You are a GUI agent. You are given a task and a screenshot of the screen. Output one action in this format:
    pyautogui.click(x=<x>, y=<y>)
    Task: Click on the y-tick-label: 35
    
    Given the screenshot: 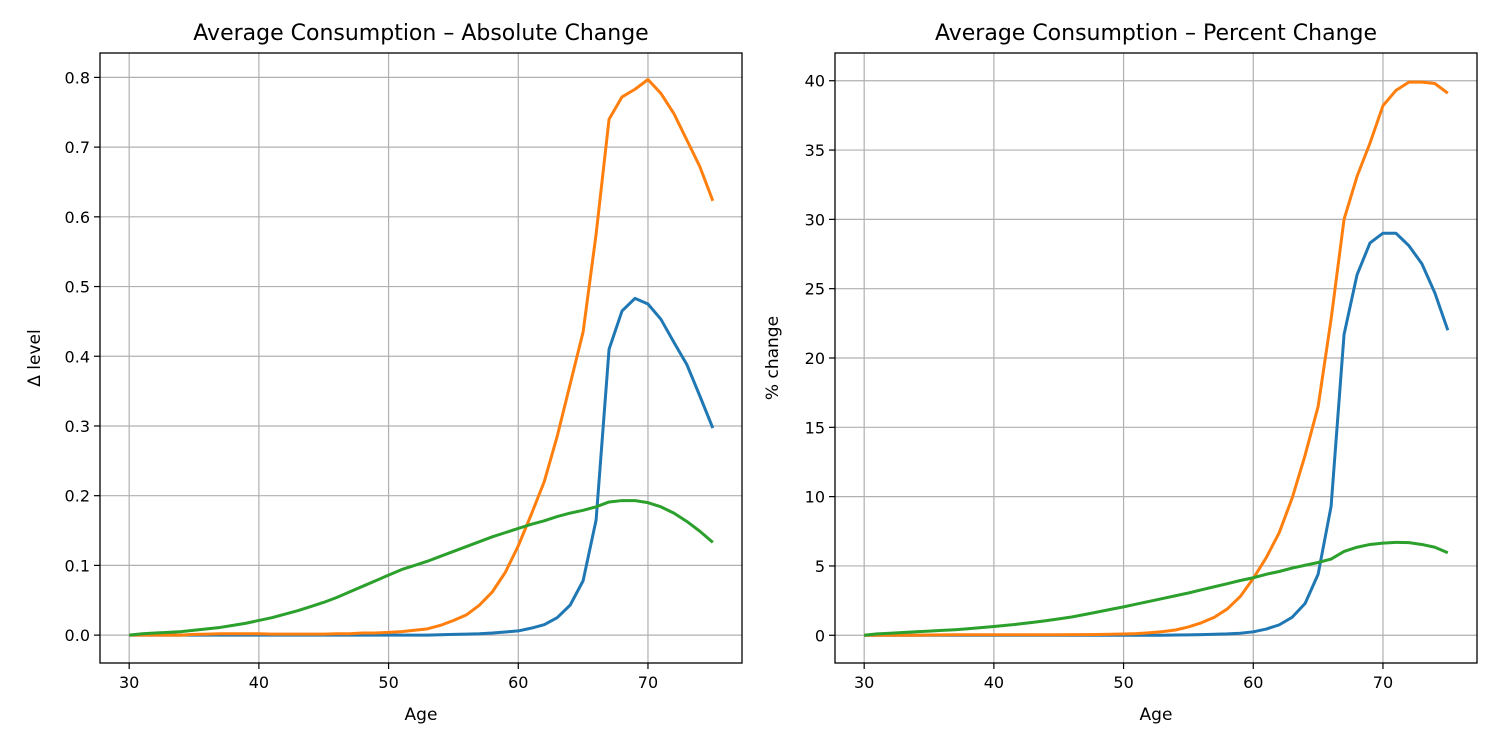 What is the action you would take?
    pyautogui.click(x=815, y=150)
    